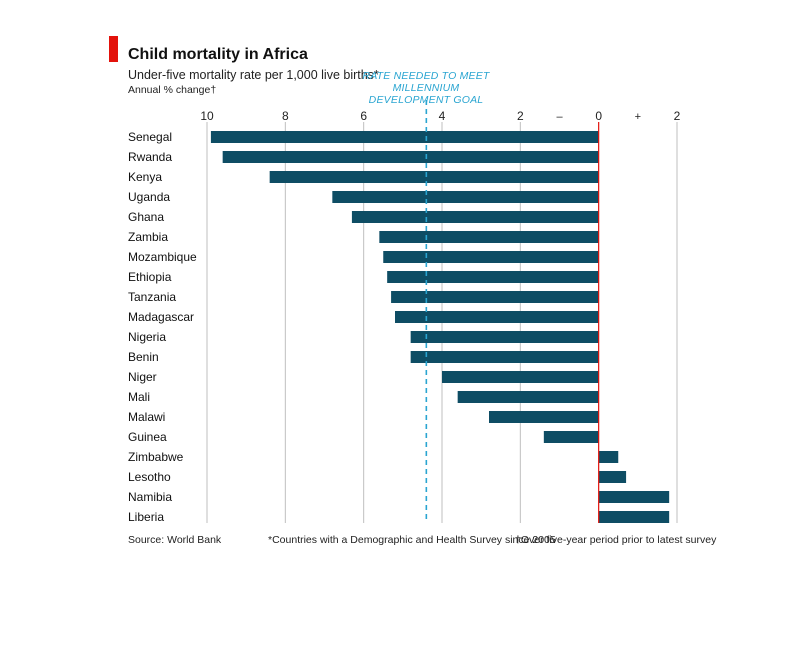 The width and height of the screenshot is (810, 648). Describe the element at coordinates (113, 49) in the screenshot. I see `accent-tag` at that location.